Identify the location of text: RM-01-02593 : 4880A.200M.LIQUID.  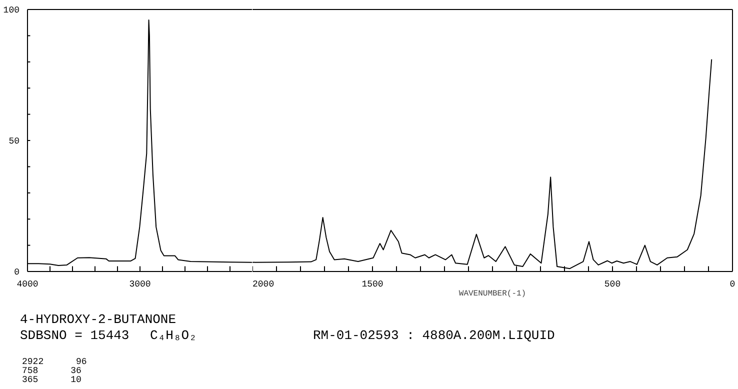
(434, 335).